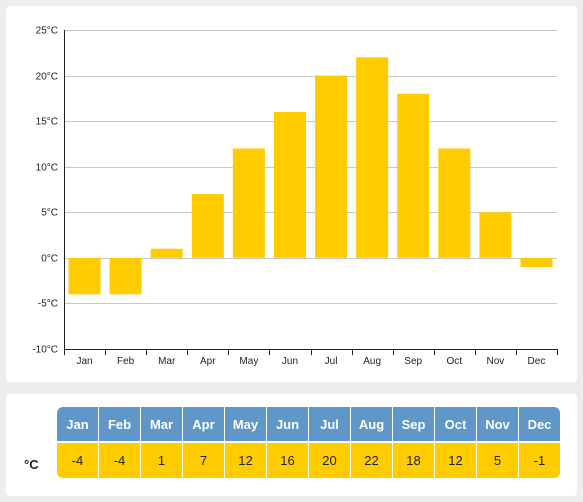 The image size is (583, 502). Describe the element at coordinates (203, 424) in the screenshot. I see `month-header-apr: Apr` at that location.